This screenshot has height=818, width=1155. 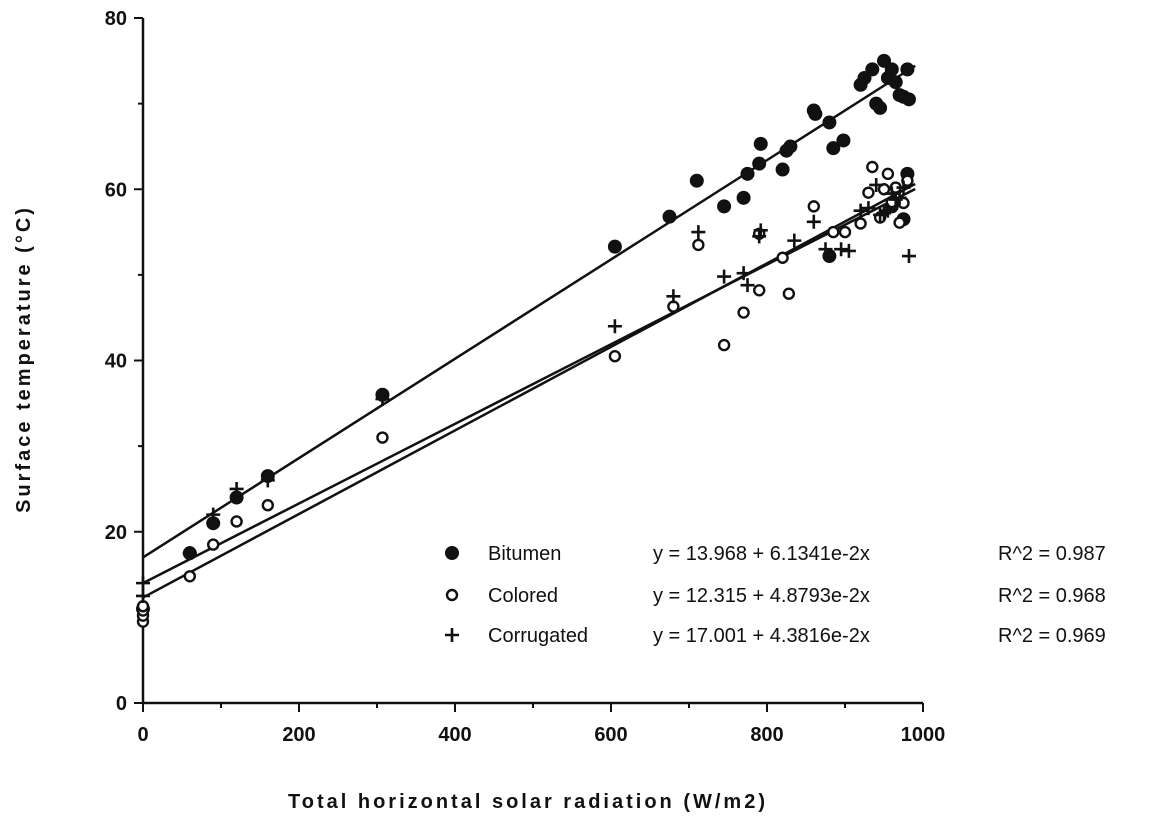 What do you see at coordinates (298, 735) in the screenshot?
I see `x-tick-label: 200` at bounding box center [298, 735].